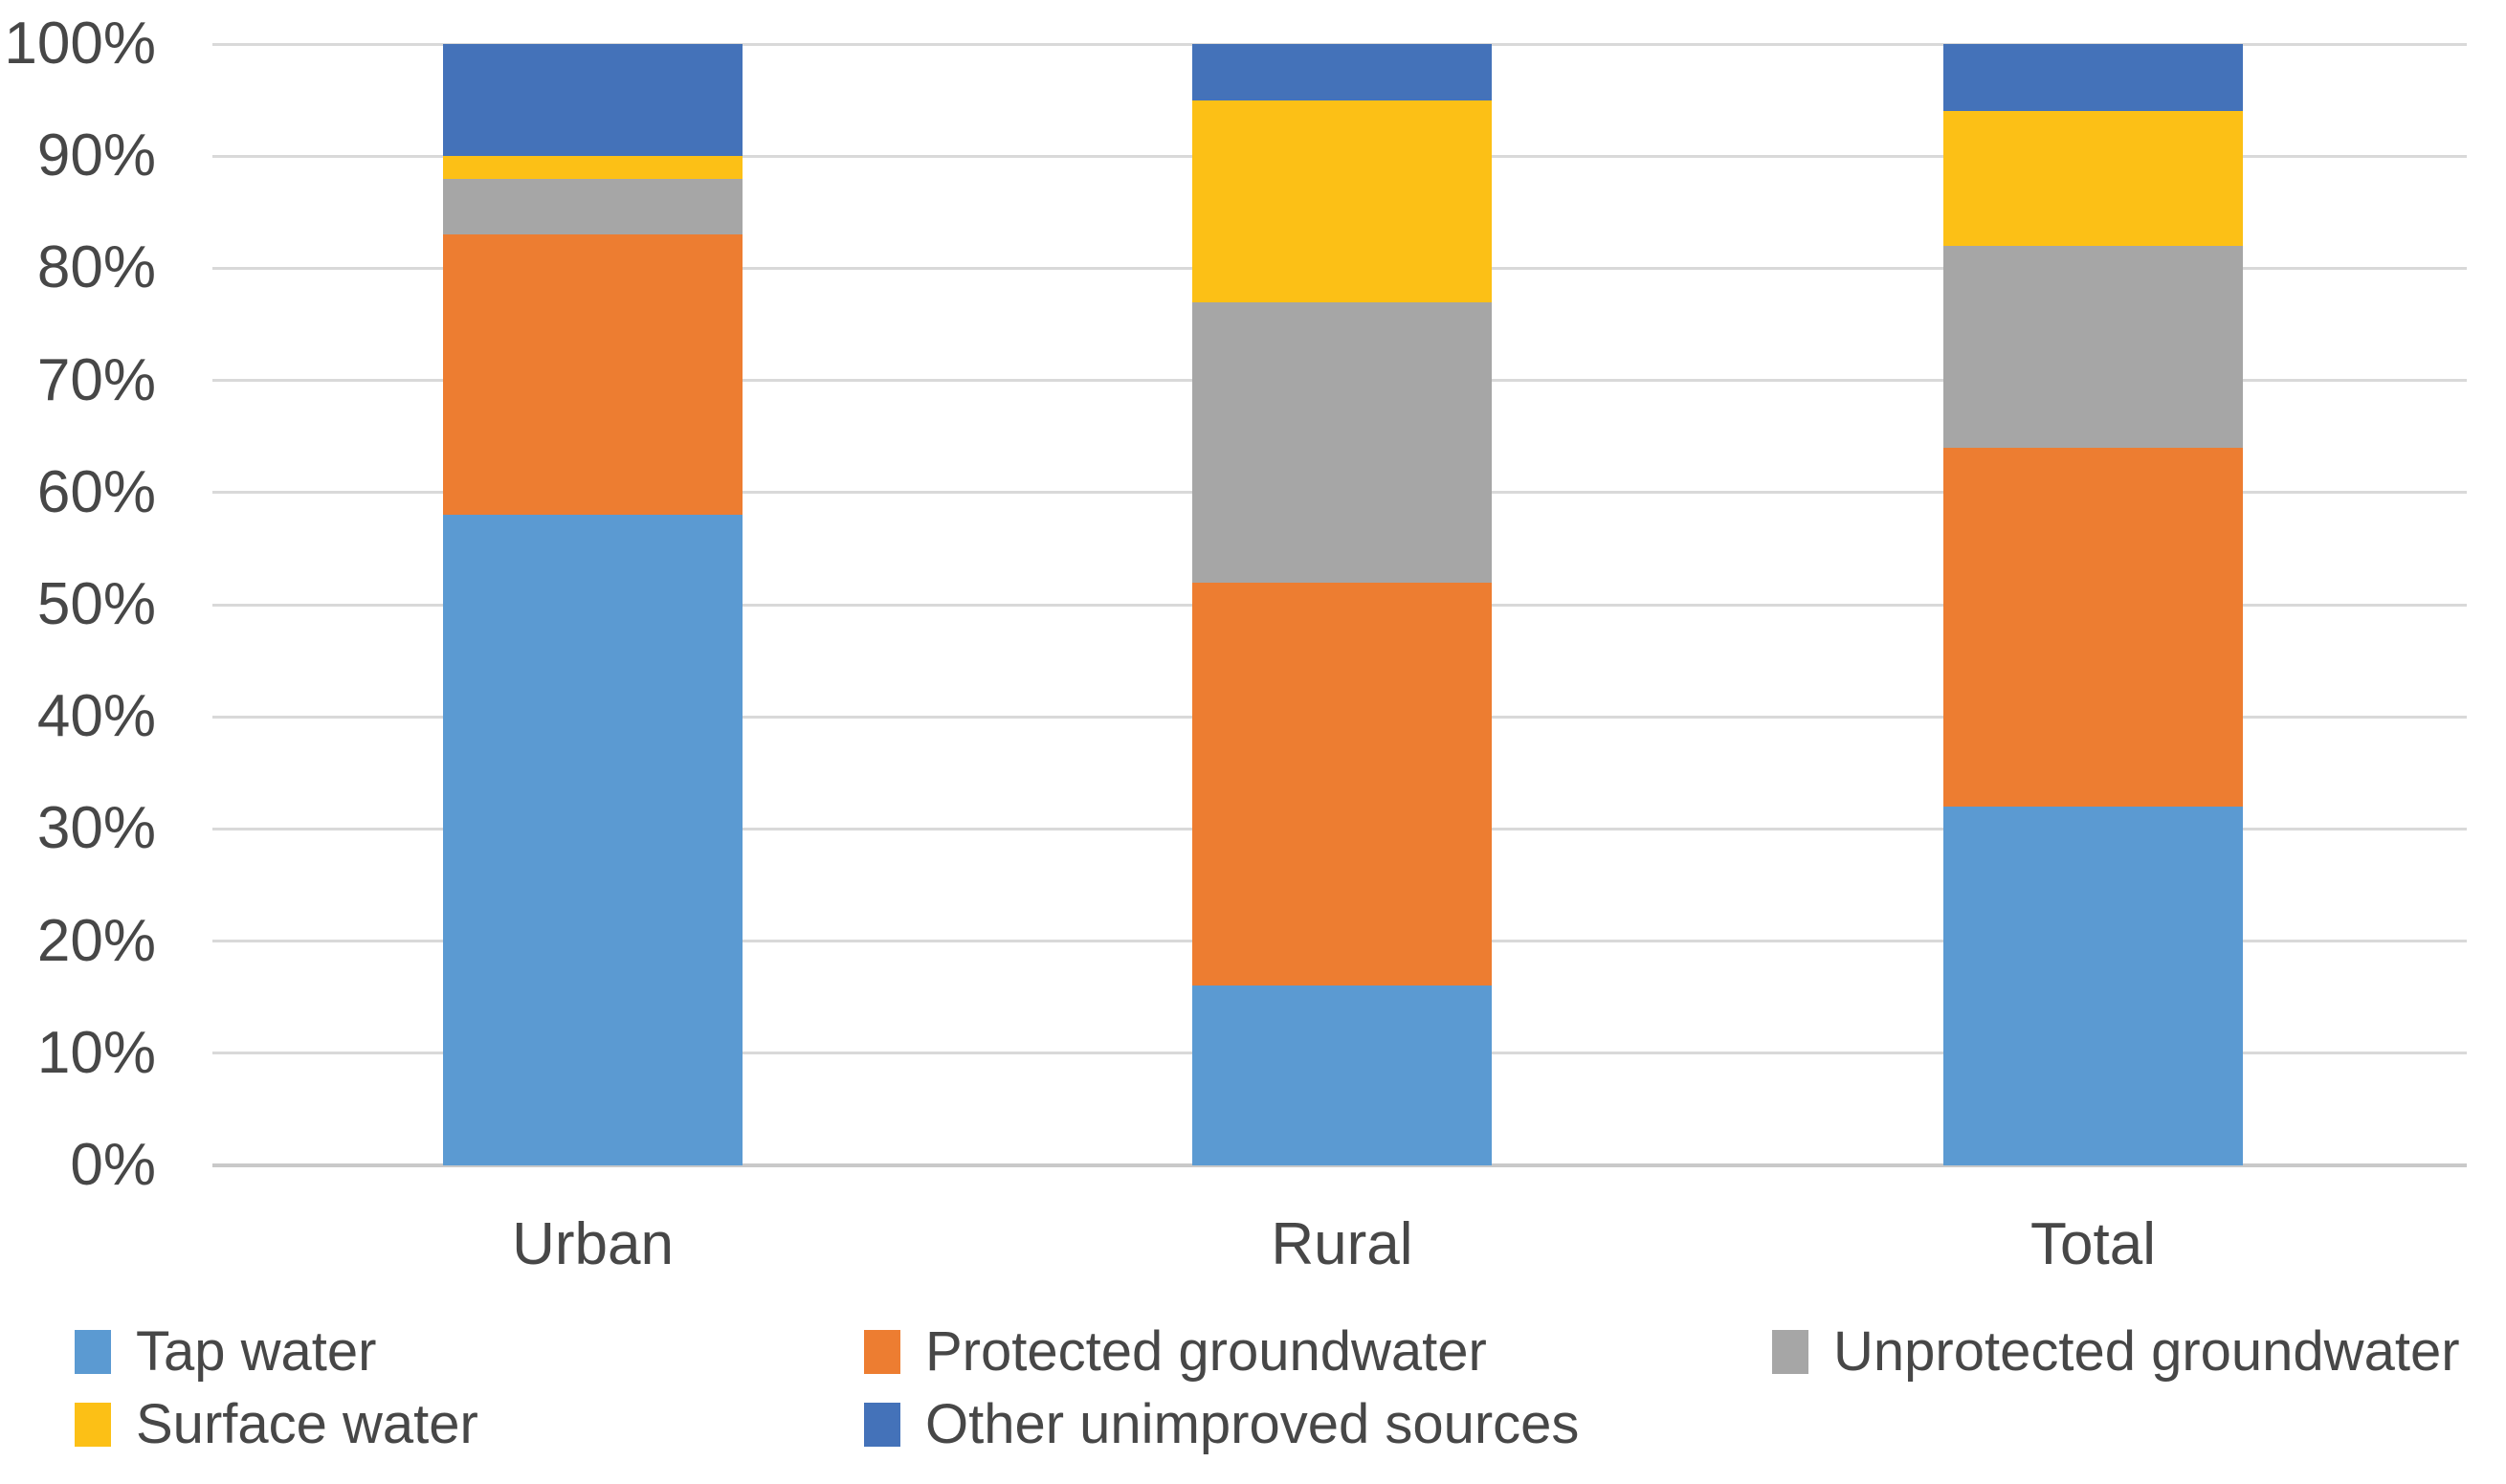 This screenshot has height=1484, width=2506. I want to click on y-tick-label-40: 40%, so click(96, 716).